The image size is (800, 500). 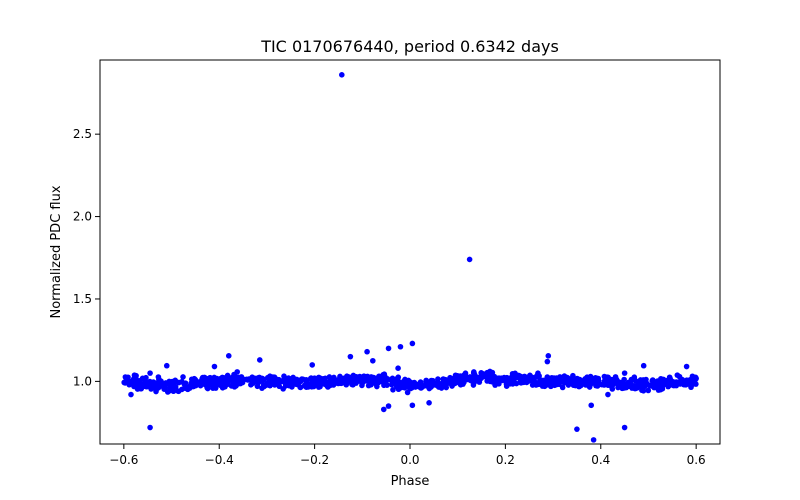 I want to click on x-tick-label: −0.2, so click(x=314, y=460).